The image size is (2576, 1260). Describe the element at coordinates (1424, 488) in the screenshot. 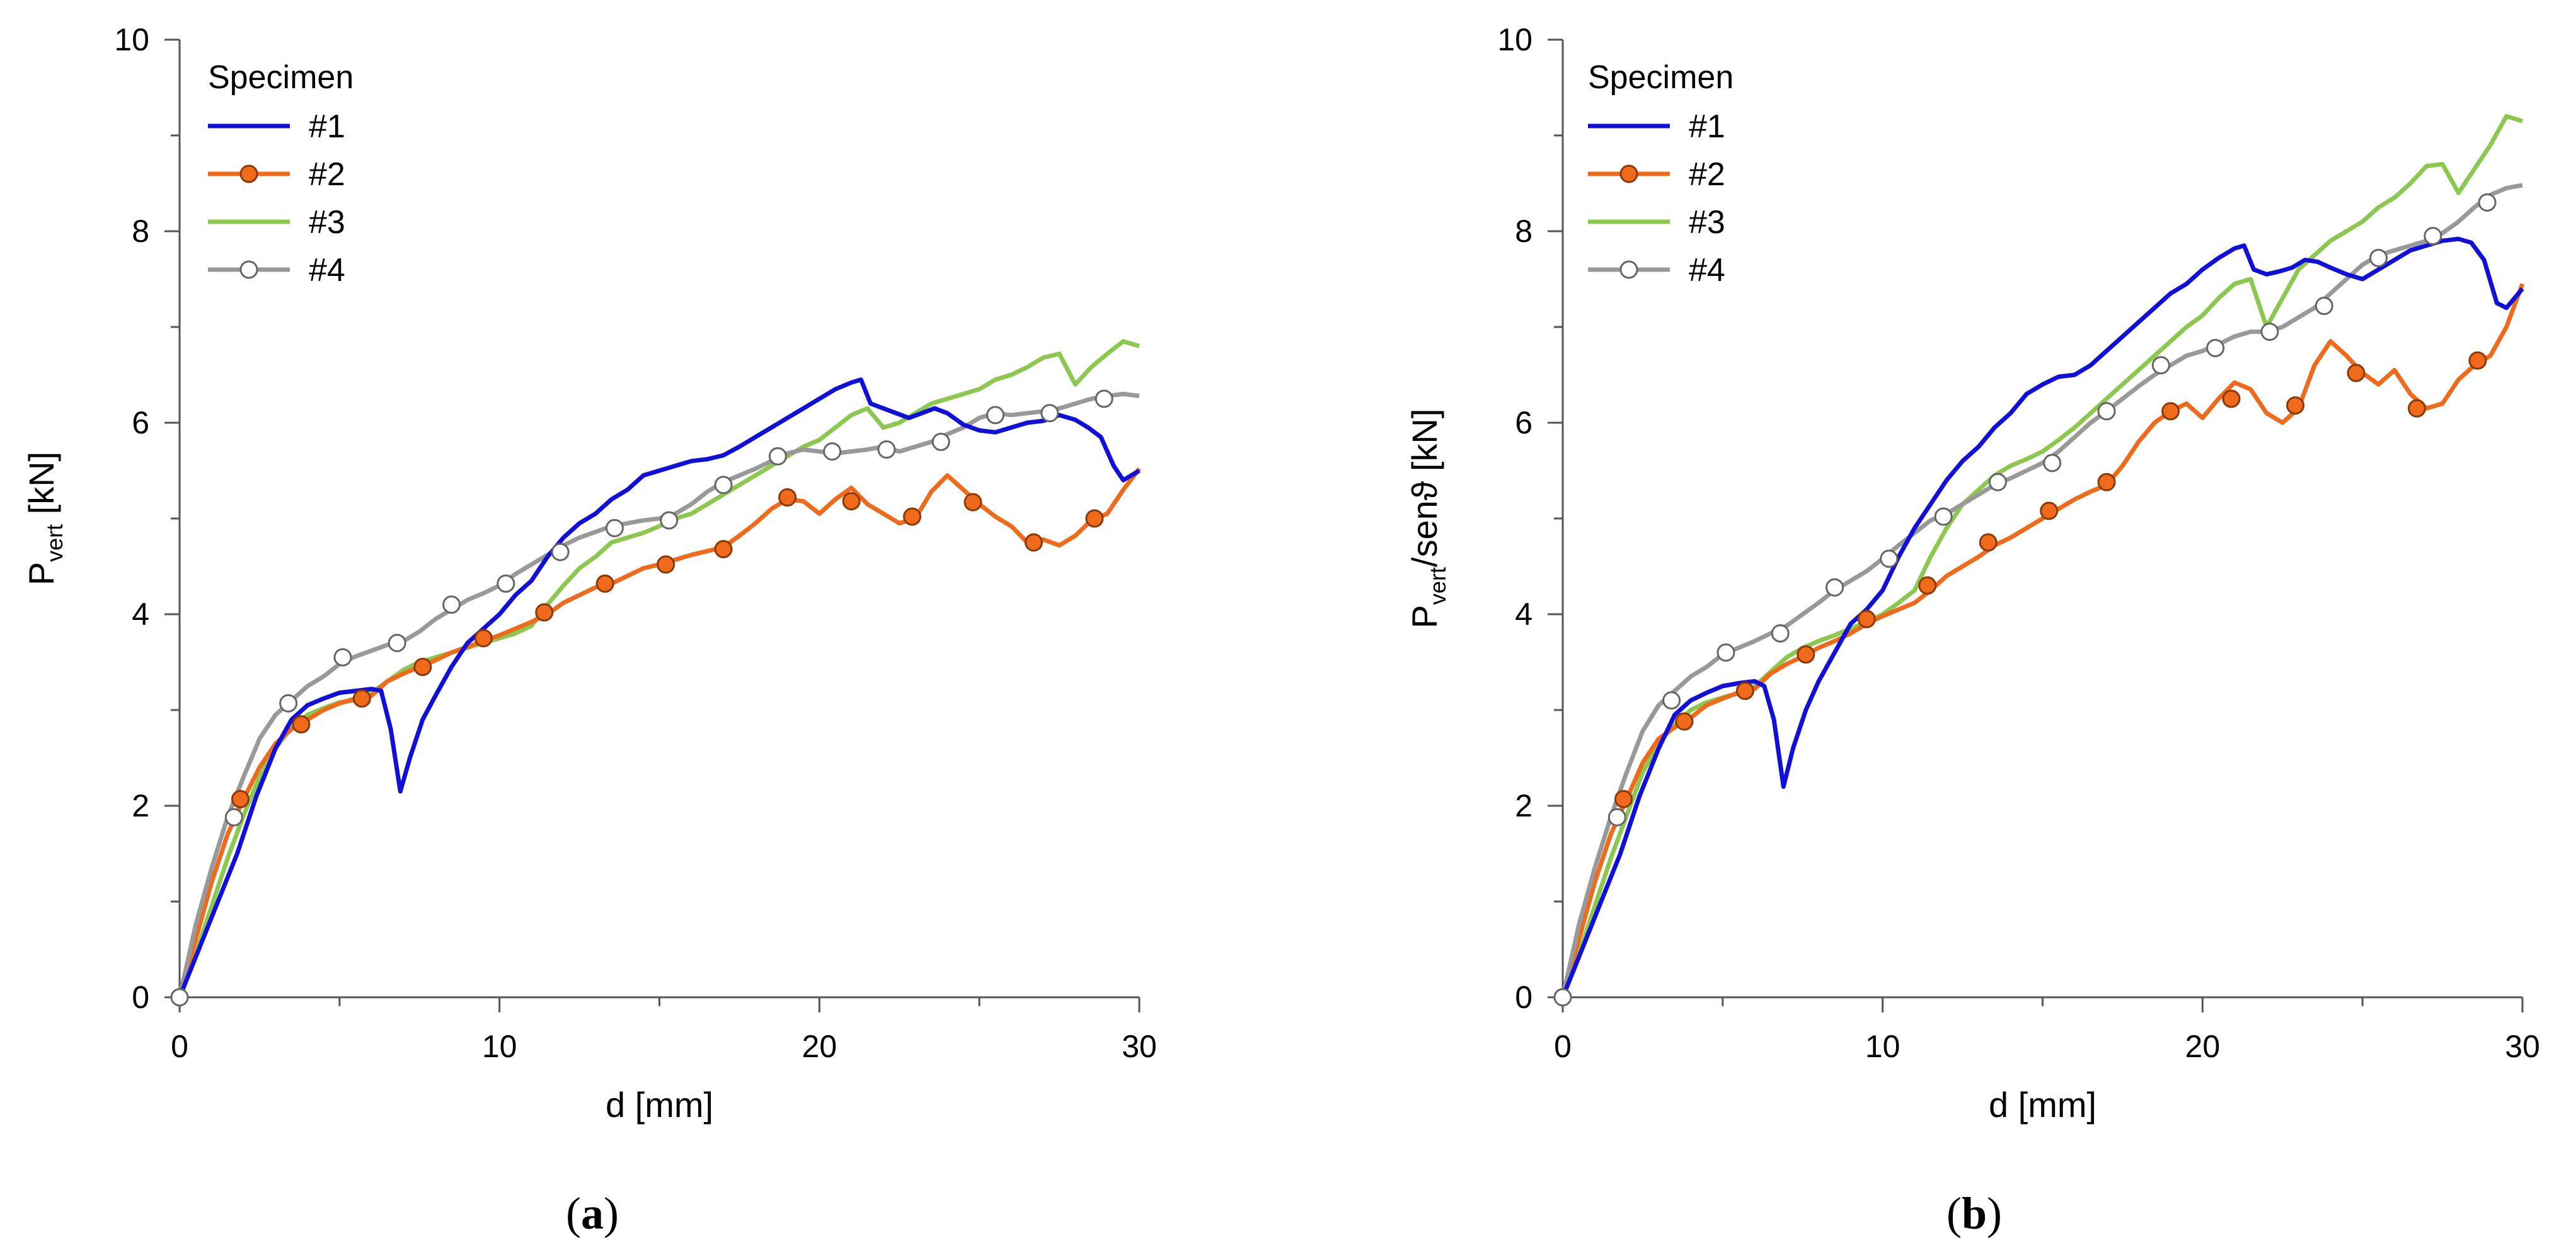

I see `y-axis-title-unit: /senϑ [kN]` at that location.